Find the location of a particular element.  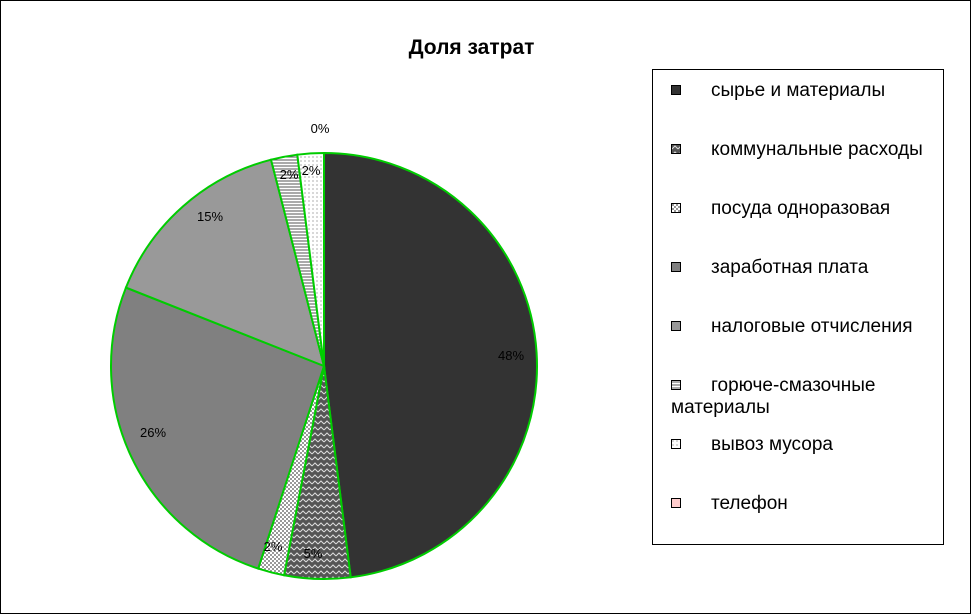

legend-item: посуда одноразовая is located at coordinates (806, 209).